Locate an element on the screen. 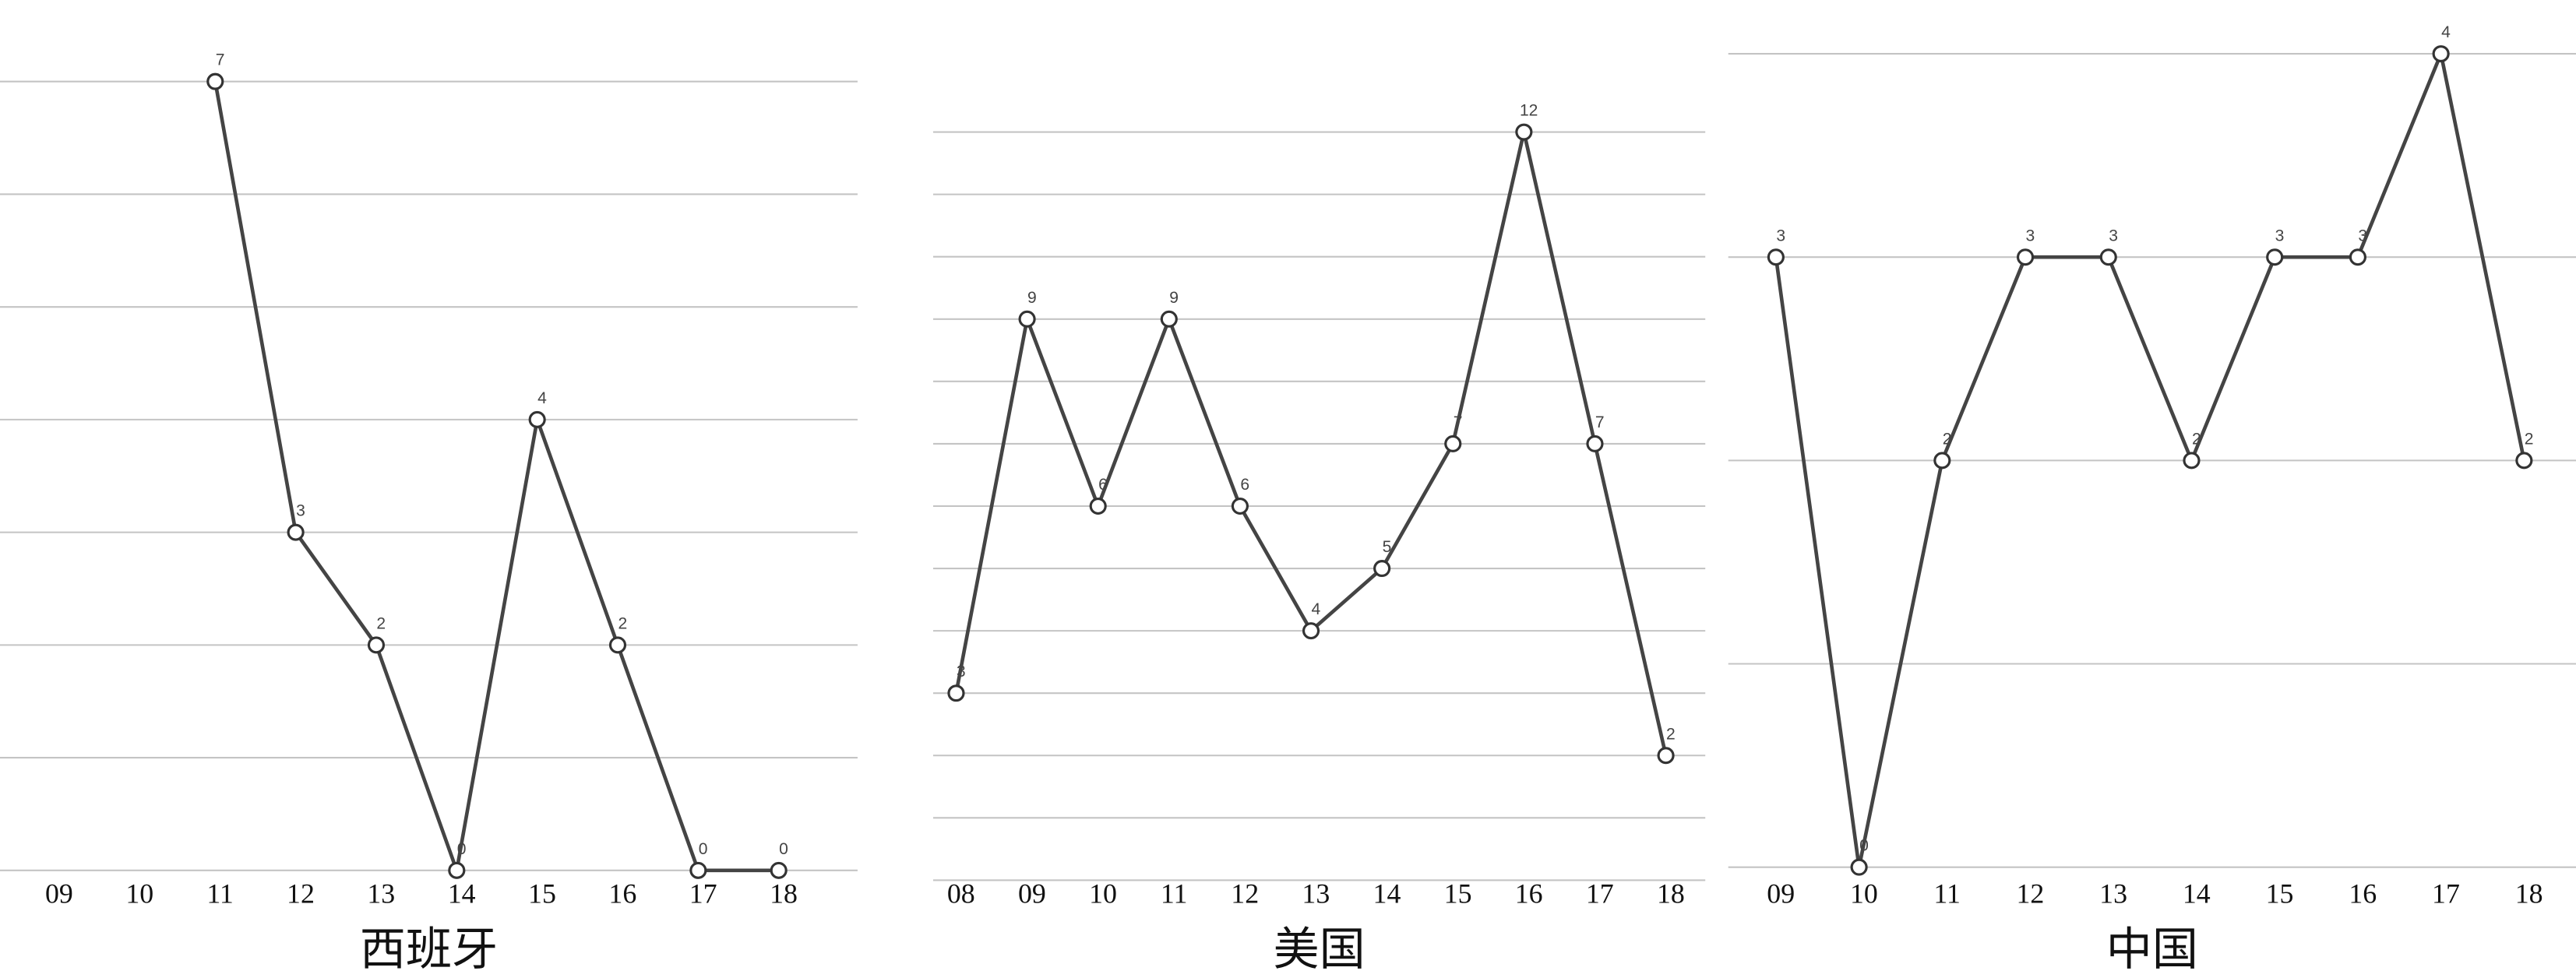 This screenshot has height=978, width=2576. chart-title: 美国 is located at coordinates (1320, 949).